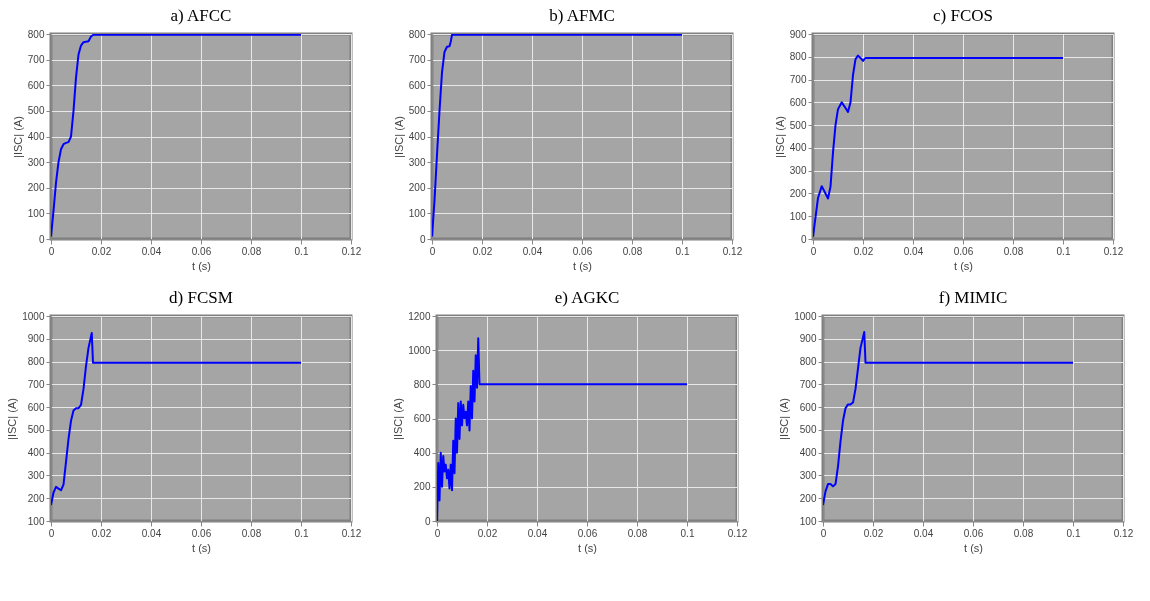 The image size is (1150, 601). Describe the element at coordinates (587, 297) in the screenshot. I see `chart-title: e) AGKC` at that location.